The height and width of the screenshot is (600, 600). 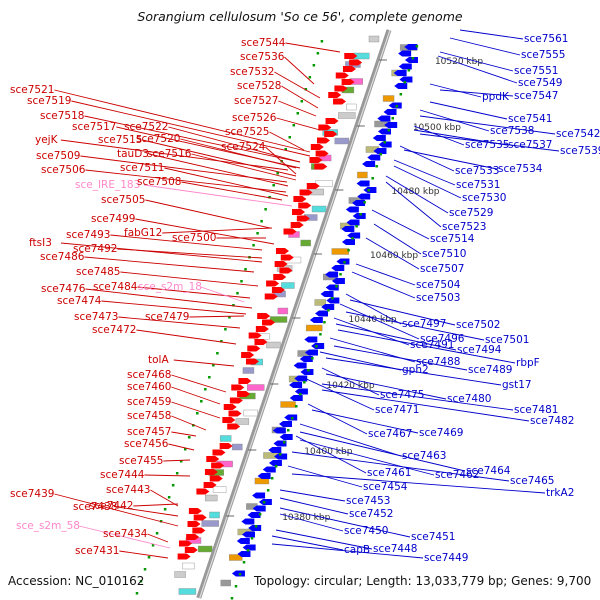 I want to click on left-gene-label: sce7486, so click(x=62, y=257).